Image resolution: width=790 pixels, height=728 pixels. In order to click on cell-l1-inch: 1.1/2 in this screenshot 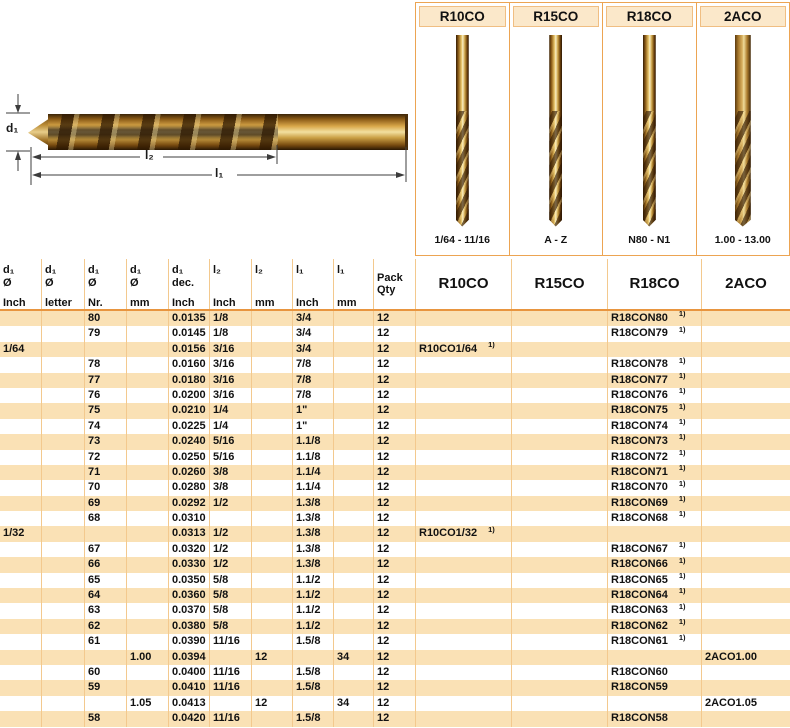, I will do `click(313, 580)`.